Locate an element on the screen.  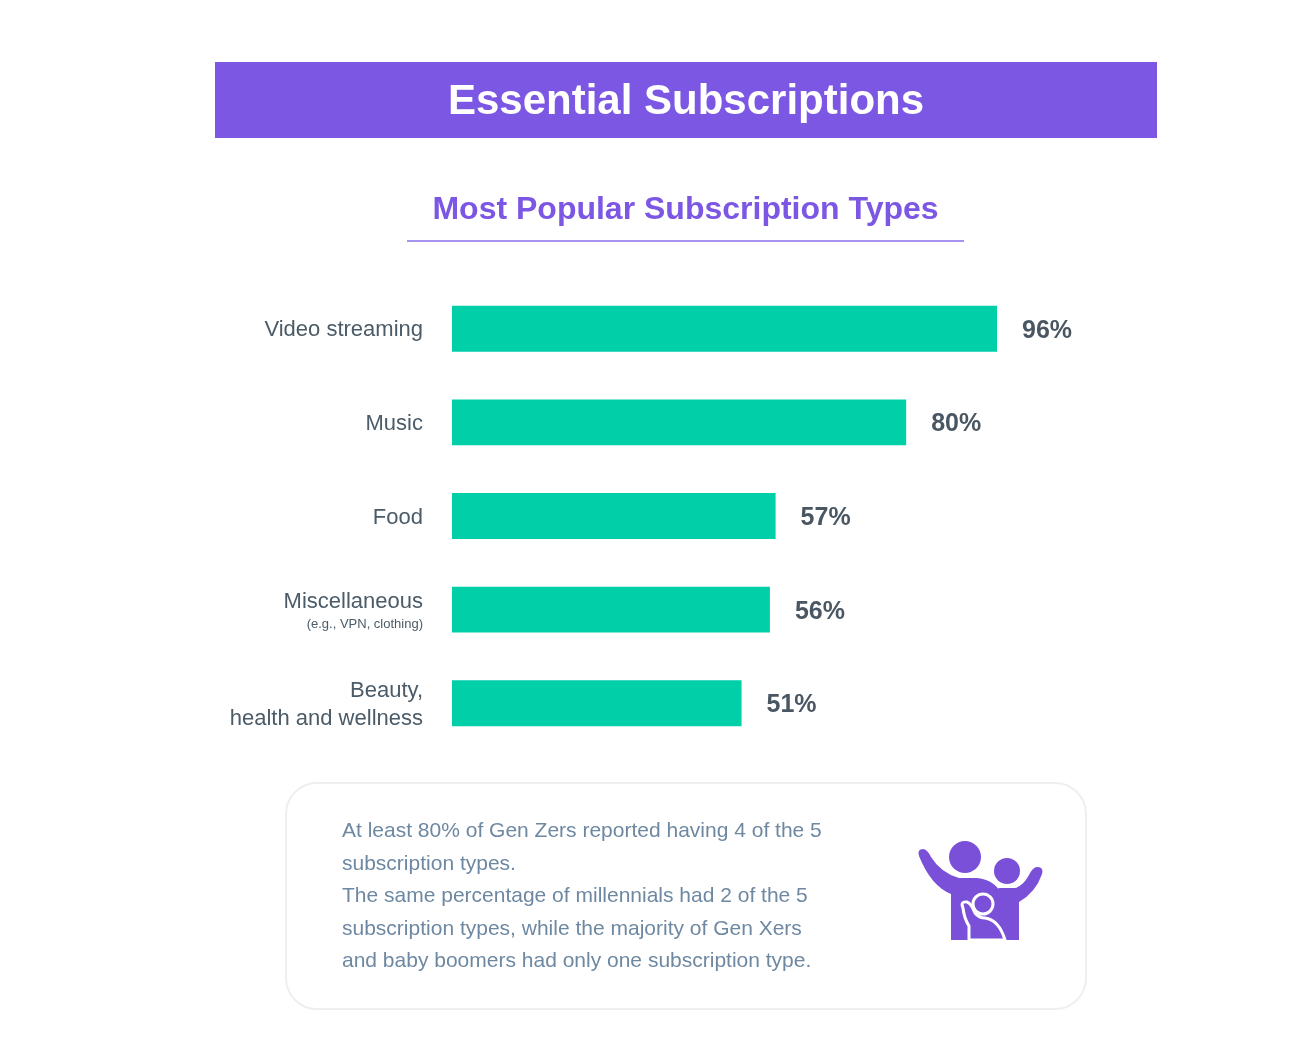
data-label: 80% is located at coordinates (956, 422).